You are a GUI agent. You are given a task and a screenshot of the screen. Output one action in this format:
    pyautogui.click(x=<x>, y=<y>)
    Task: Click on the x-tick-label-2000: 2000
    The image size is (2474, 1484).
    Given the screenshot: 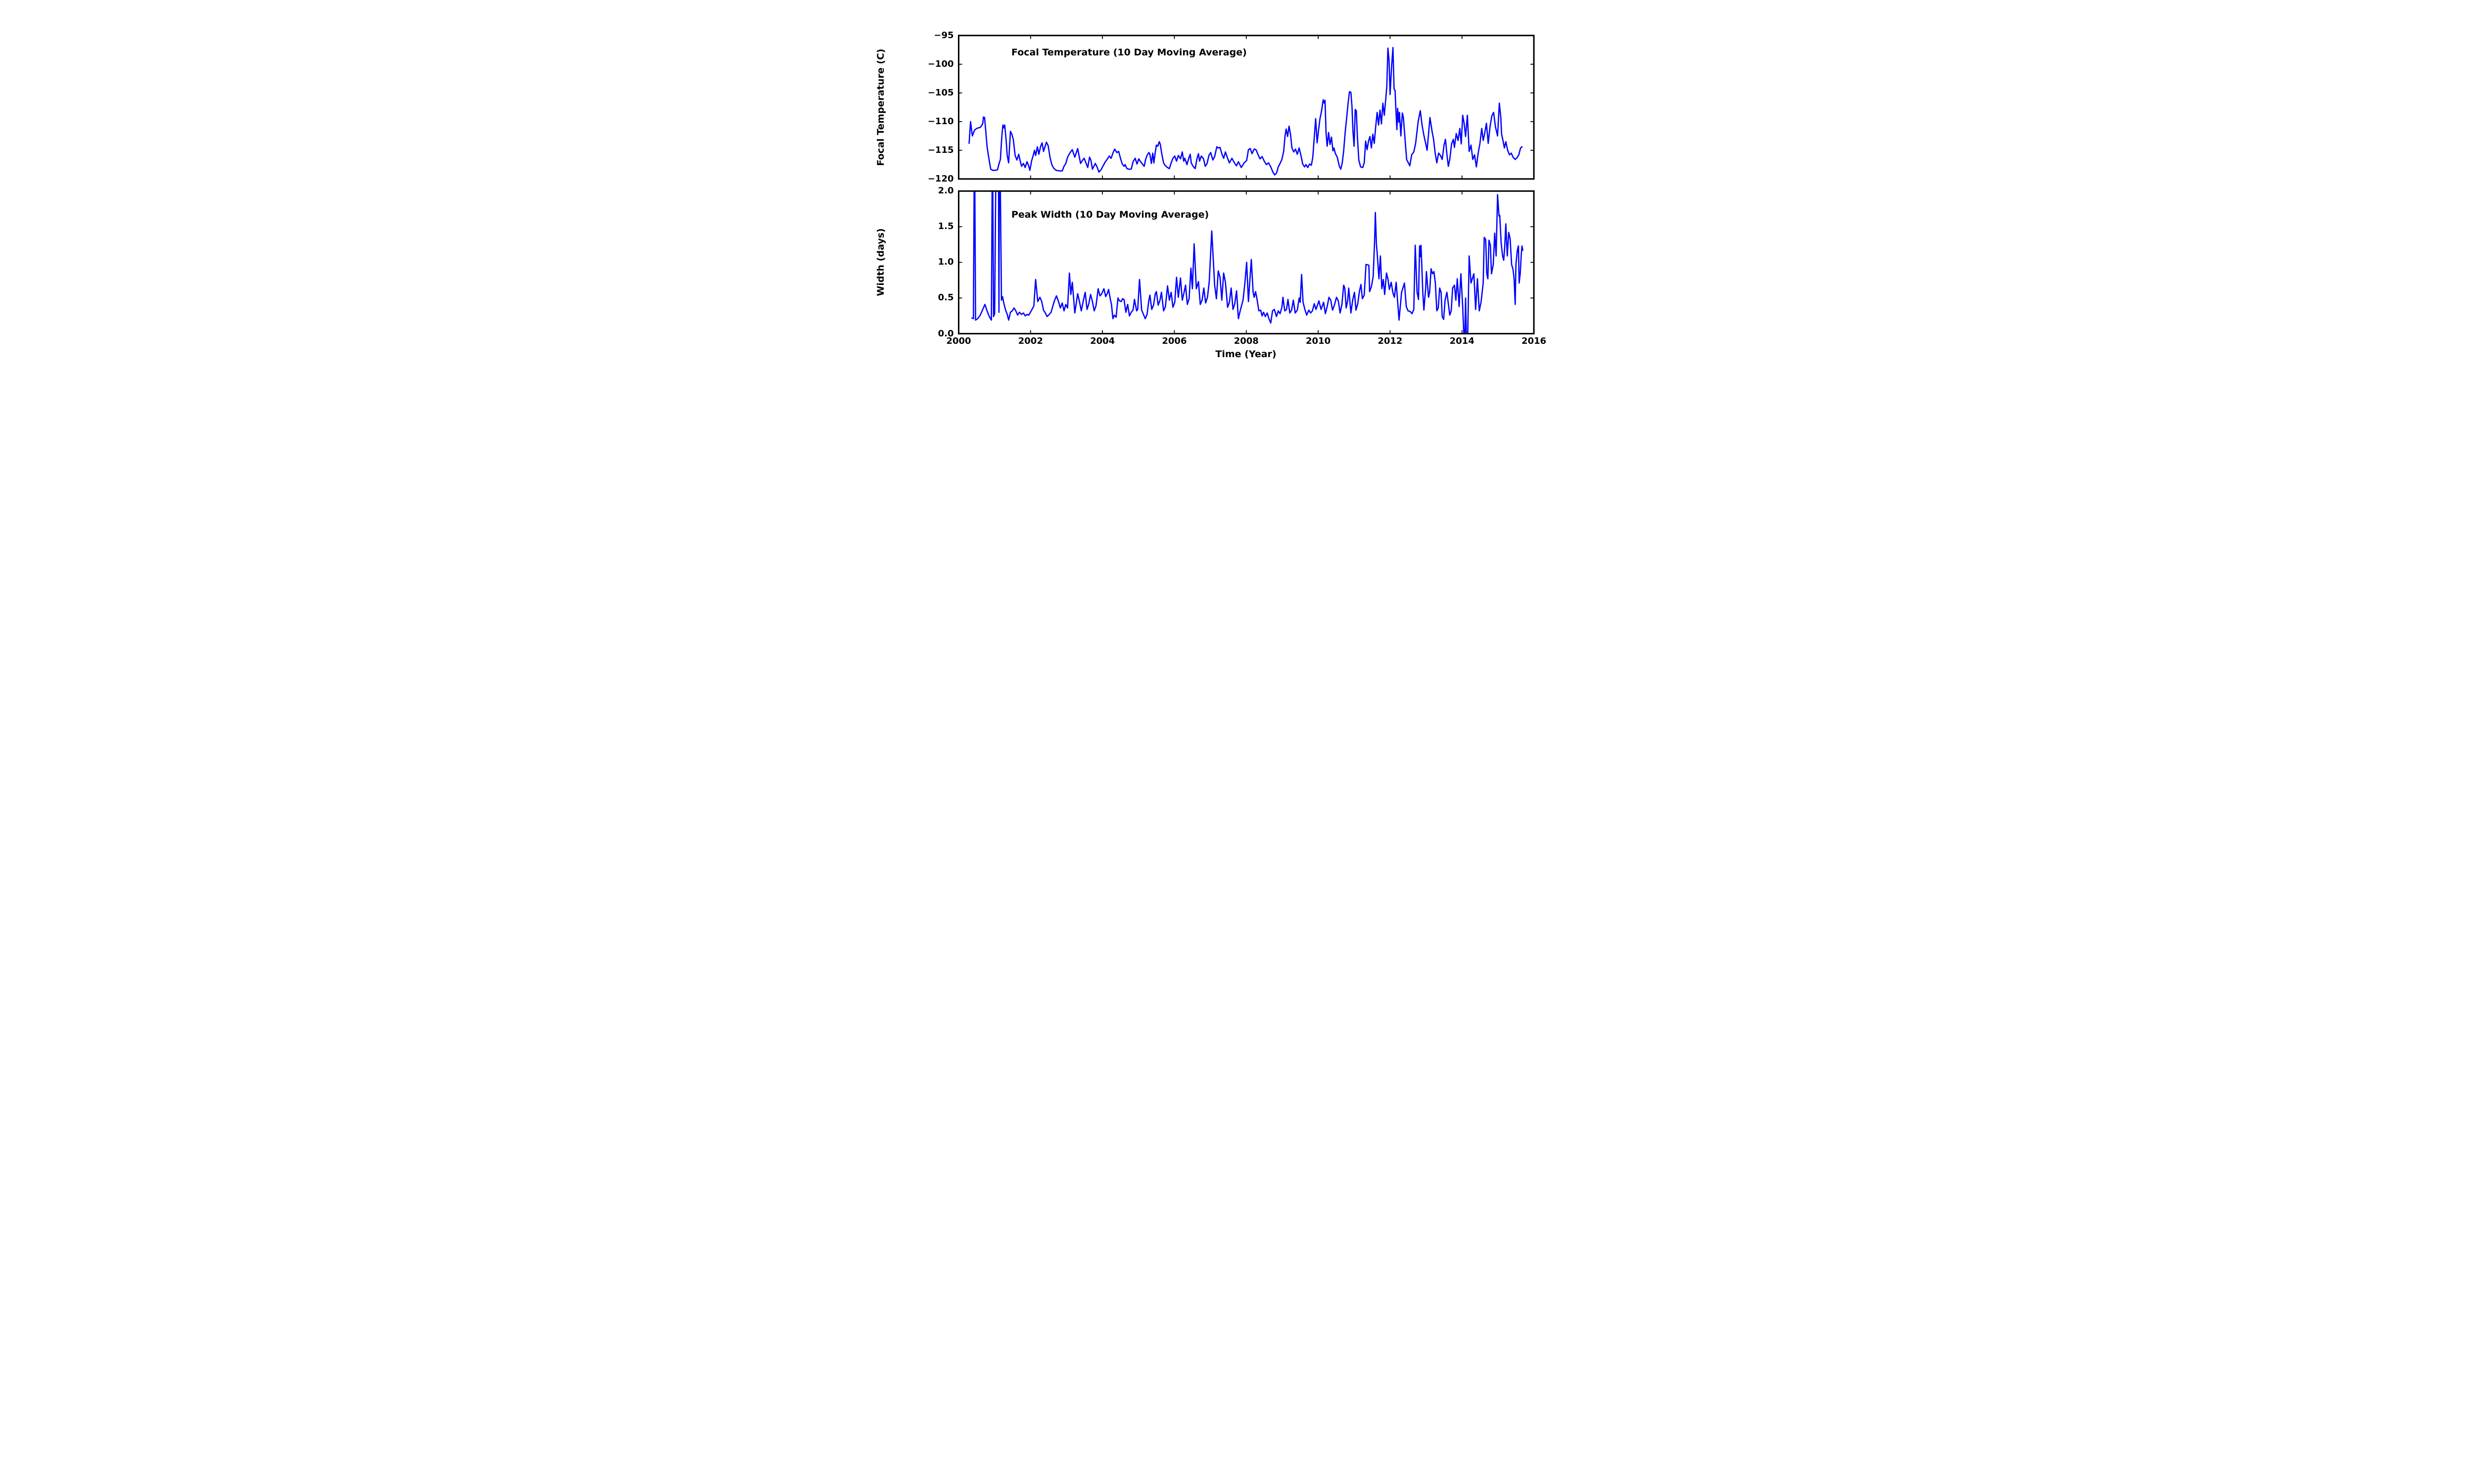 What is the action you would take?
    pyautogui.click(x=959, y=340)
    